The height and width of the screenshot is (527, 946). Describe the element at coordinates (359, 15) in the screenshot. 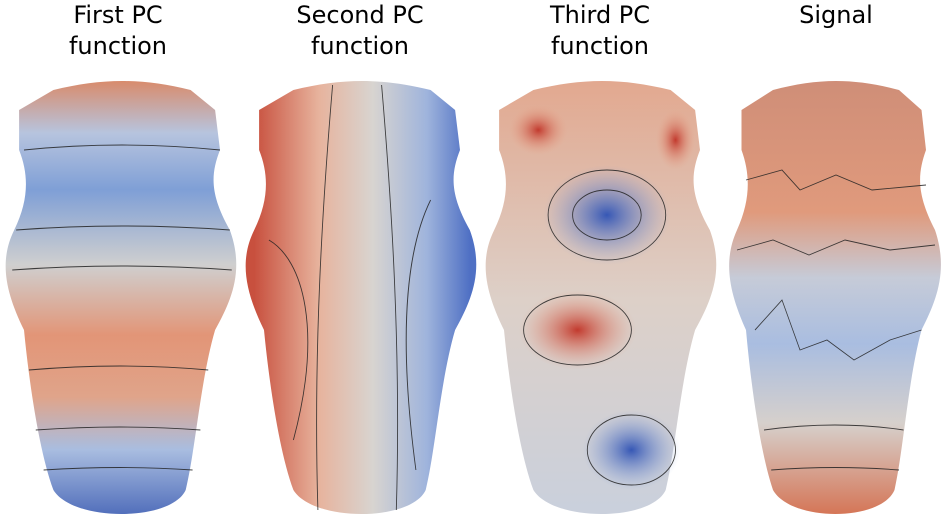

I see `panel-title: Second PC` at that location.